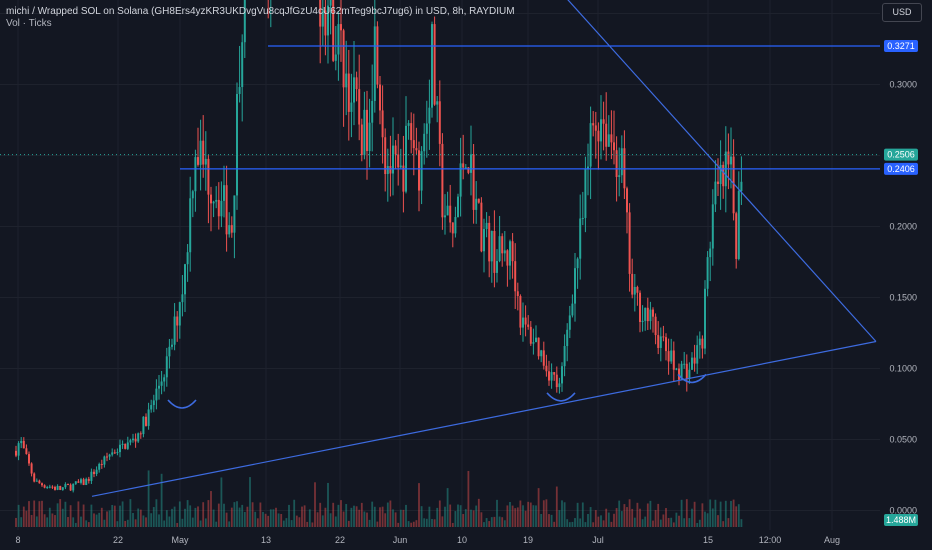  What do you see at coordinates (770, 540) in the screenshot?
I see `time-tick-label: 12:00` at bounding box center [770, 540].